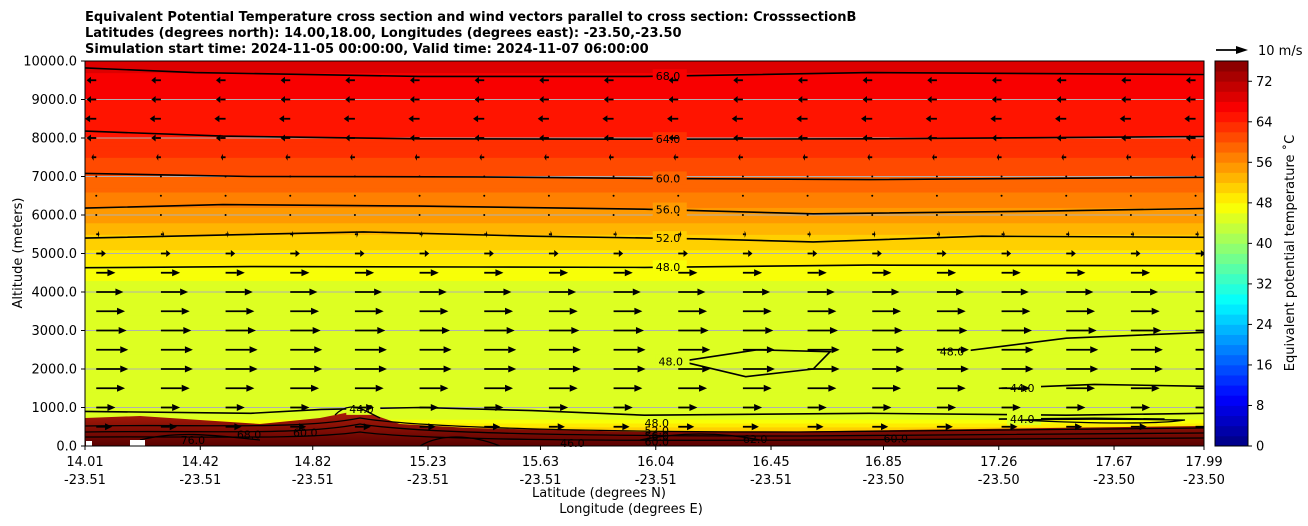  What do you see at coordinates (1203, 462) in the screenshot?
I see `x-tick-label-latitude: 17.99` at bounding box center [1203, 462].